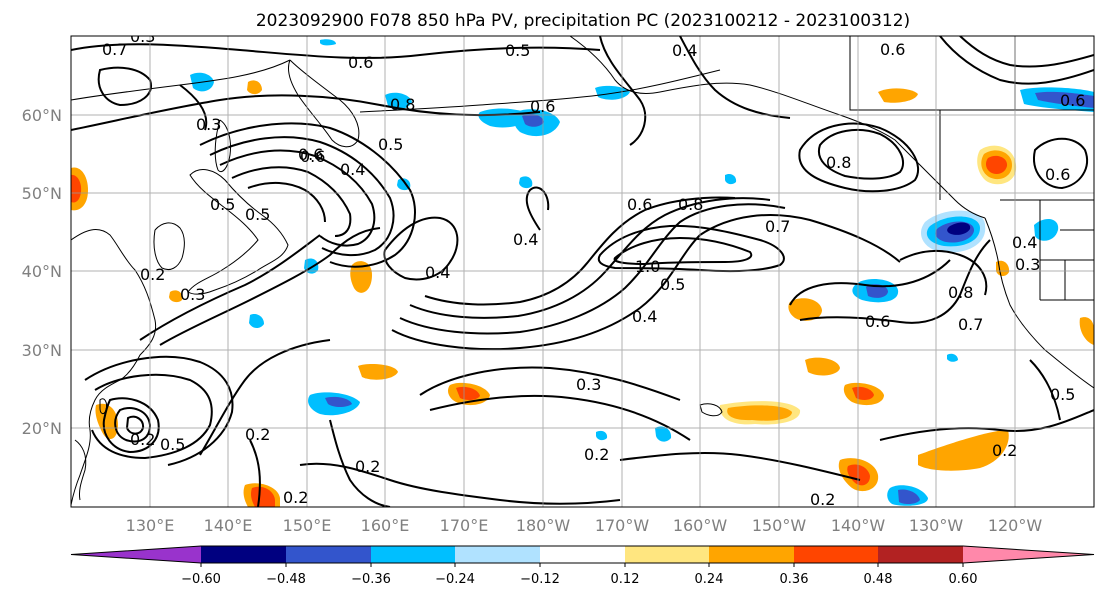 The image size is (1105, 601). What do you see at coordinates (700, 525) in the screenshot?
I see `lon-label: 160°W` at bounding box center [700, 525].